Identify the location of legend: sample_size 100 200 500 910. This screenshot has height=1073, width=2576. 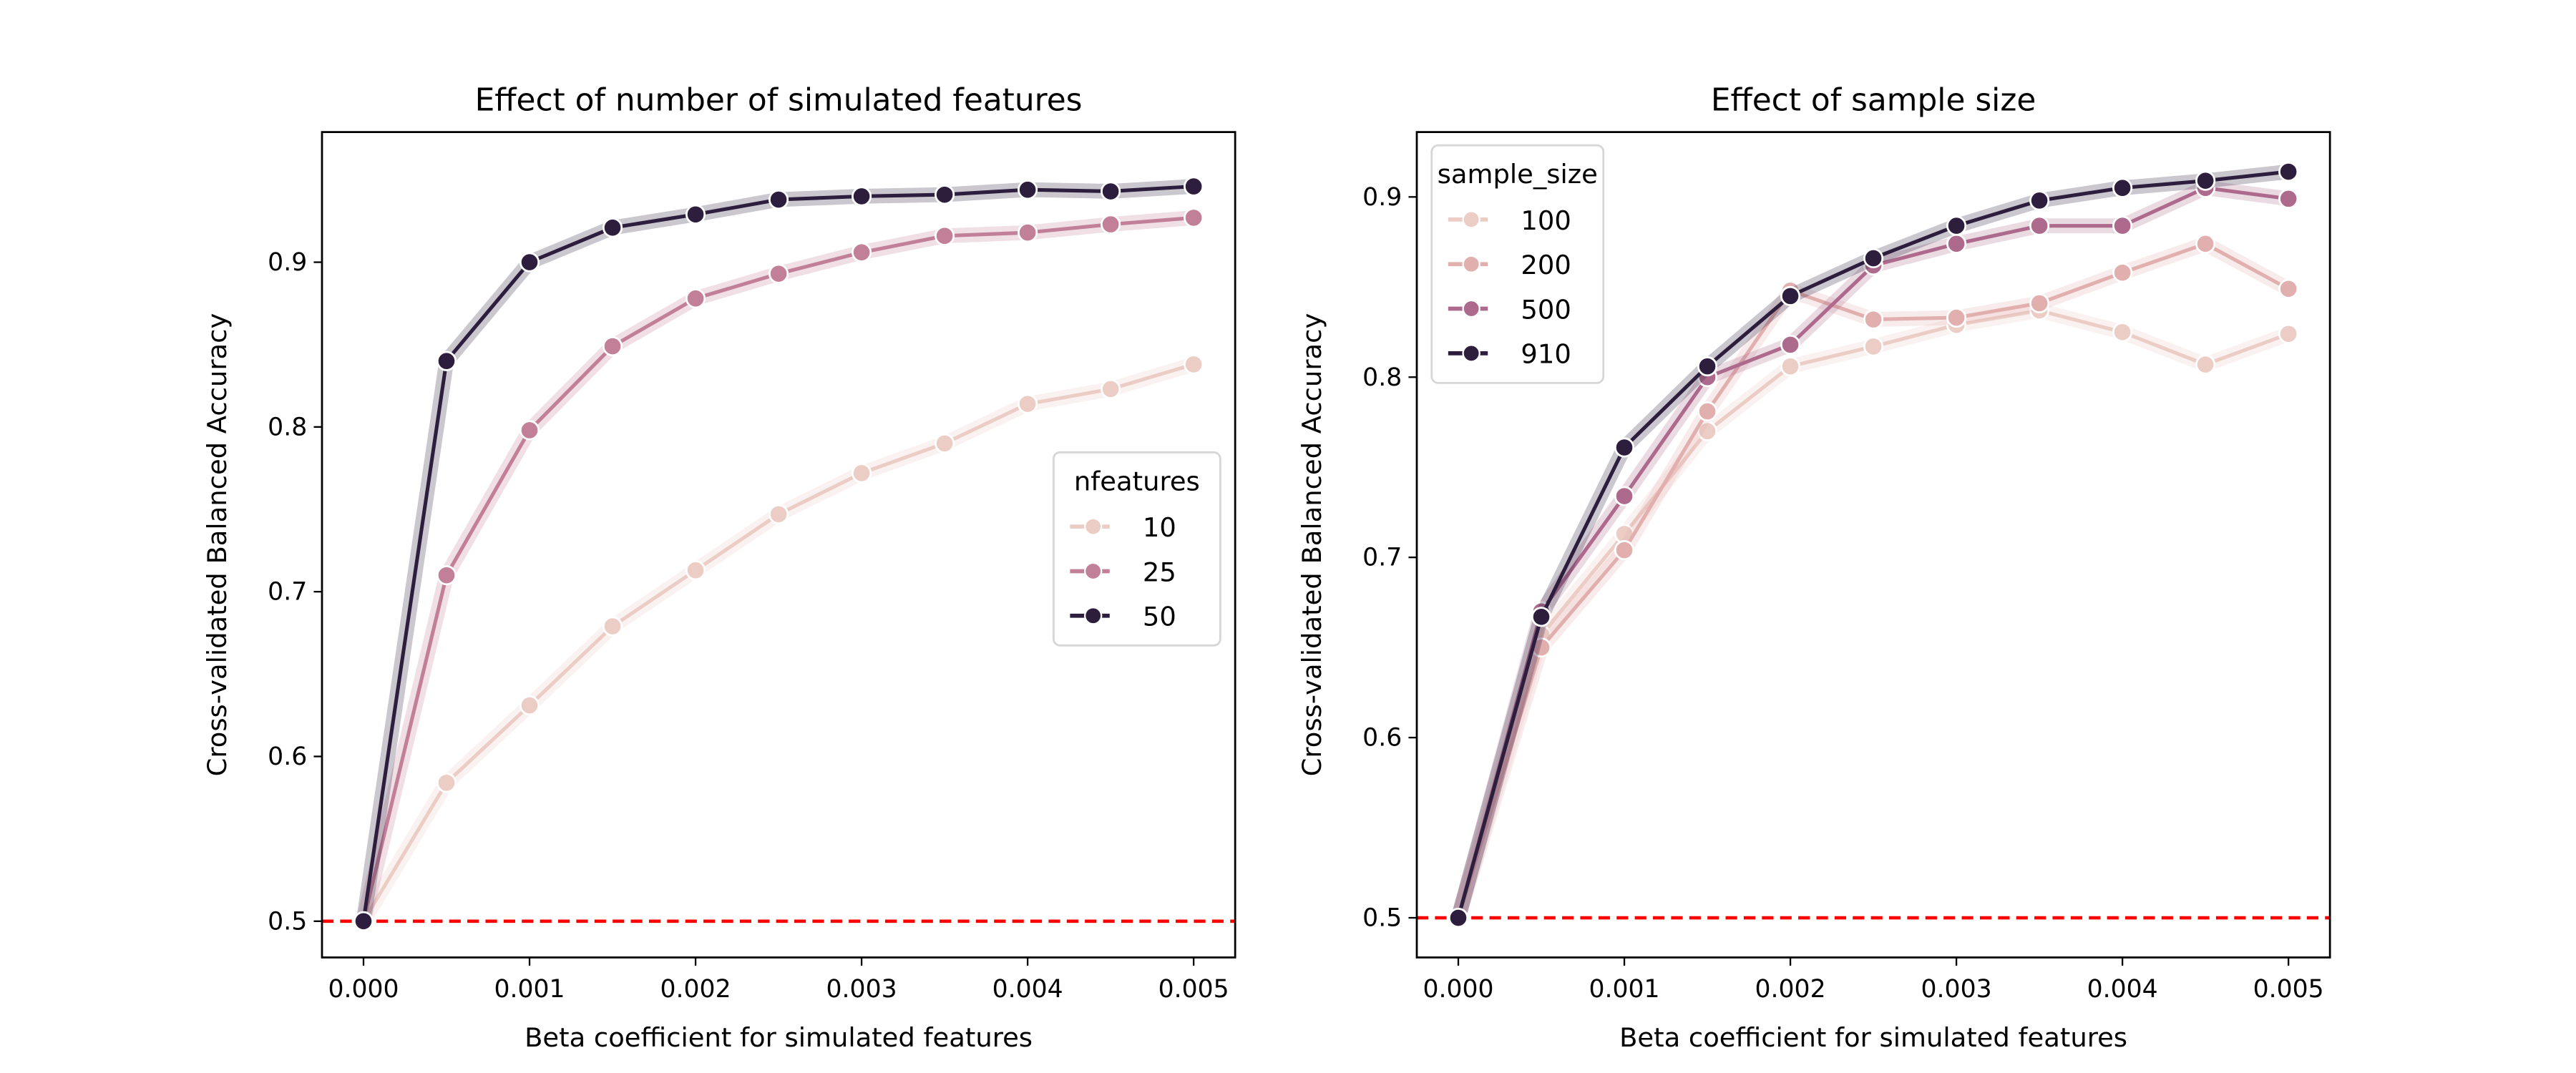
(1517, 264).